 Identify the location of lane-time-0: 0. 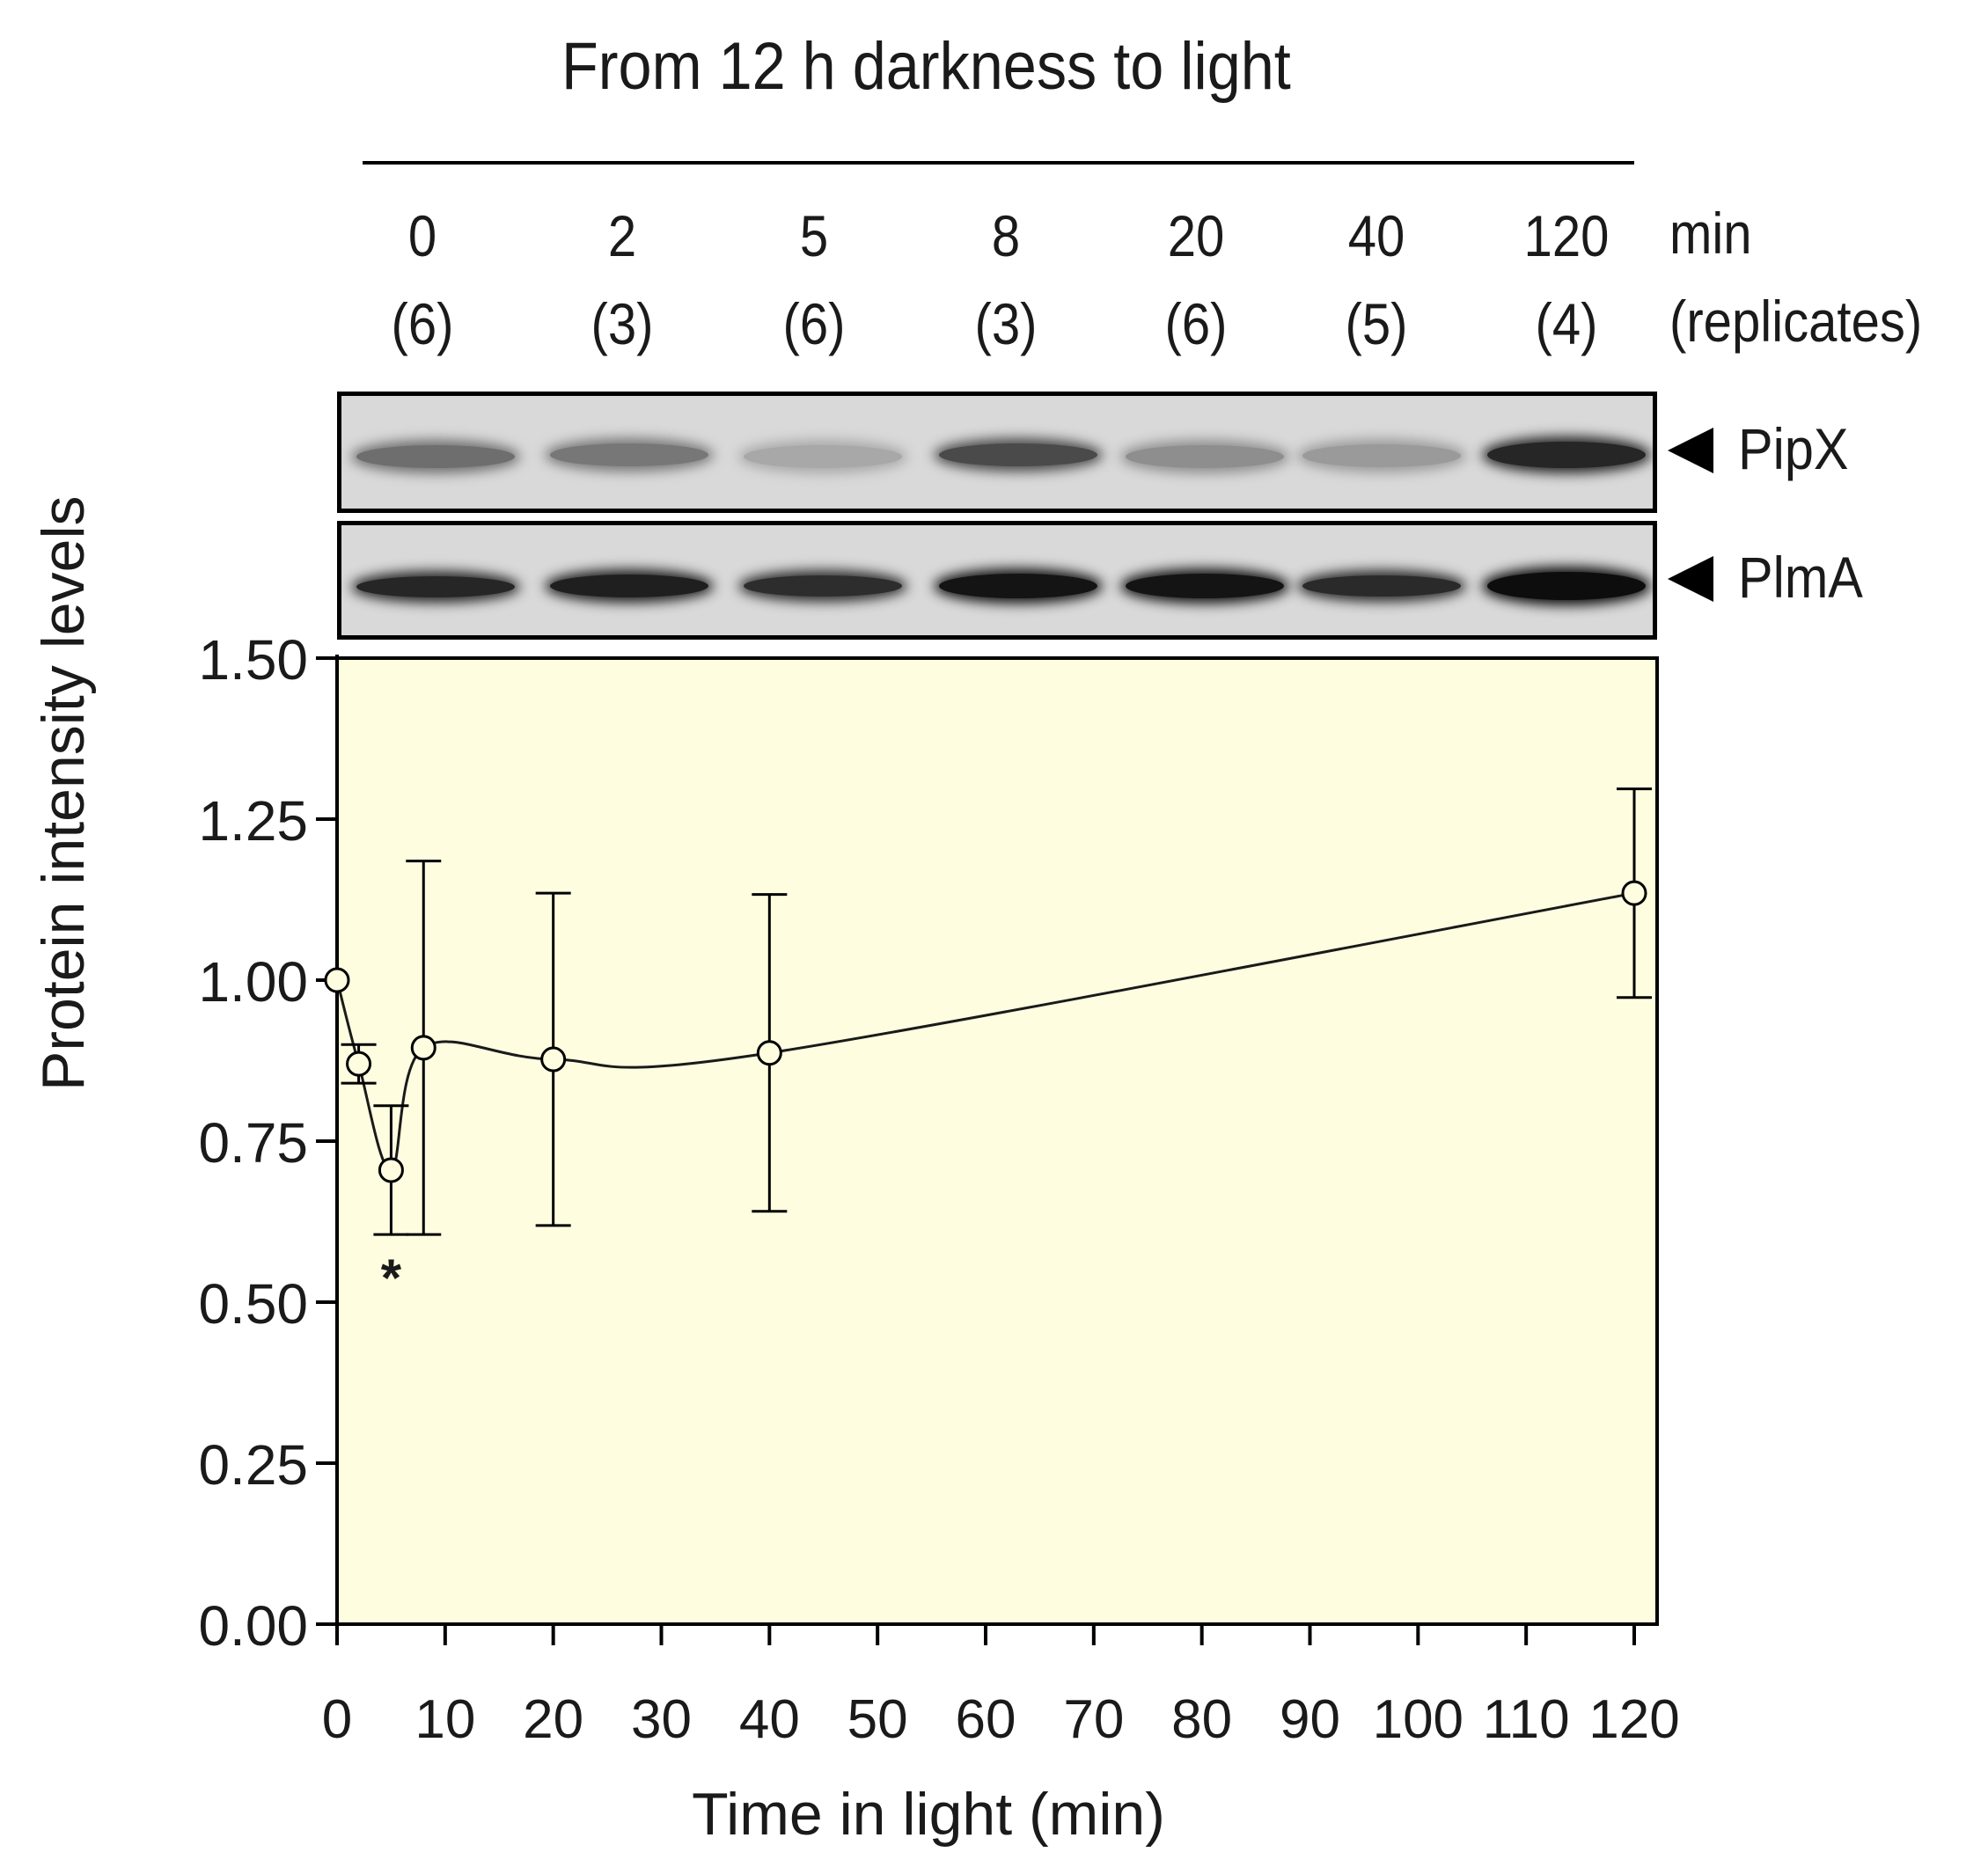
(422, 235).